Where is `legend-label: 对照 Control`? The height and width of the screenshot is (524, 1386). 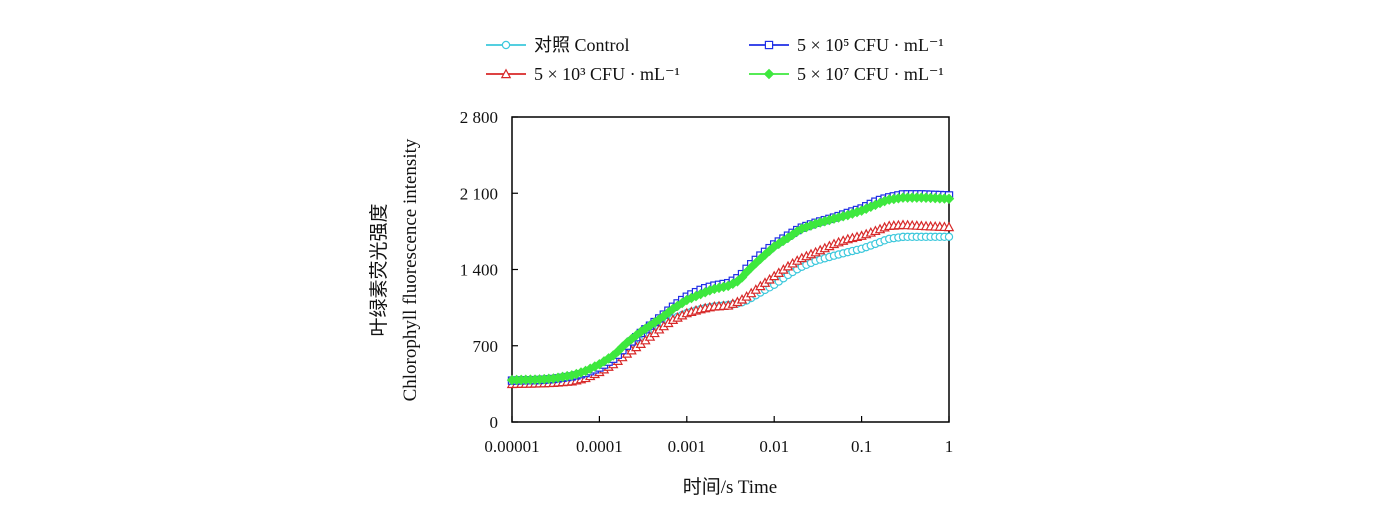 legend-label: 对照 Control is located at coordinates (582, 45).